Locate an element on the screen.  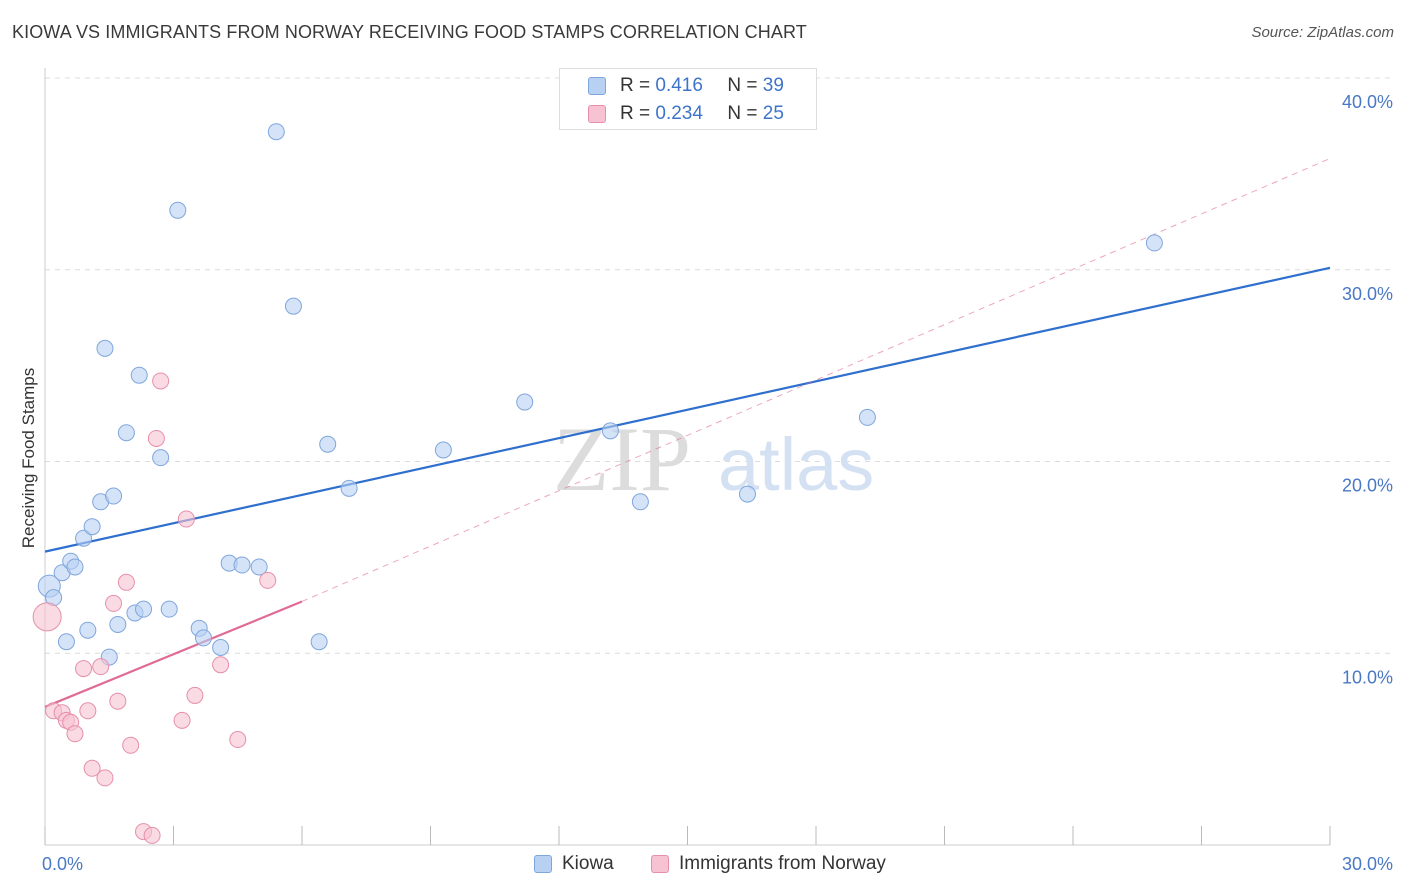
y-tick-label: 40.0% is located at coordinates (1367, 102).